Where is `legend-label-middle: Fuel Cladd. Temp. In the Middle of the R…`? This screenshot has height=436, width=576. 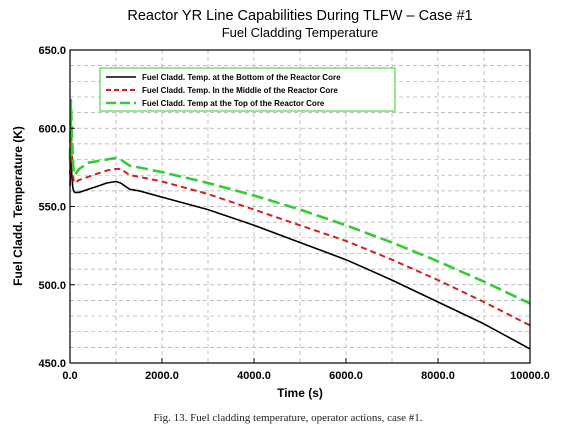 legend-label-middle: Fuel Cladd. Temp. In the Middle of the R… is located at coordinates (240, 90).